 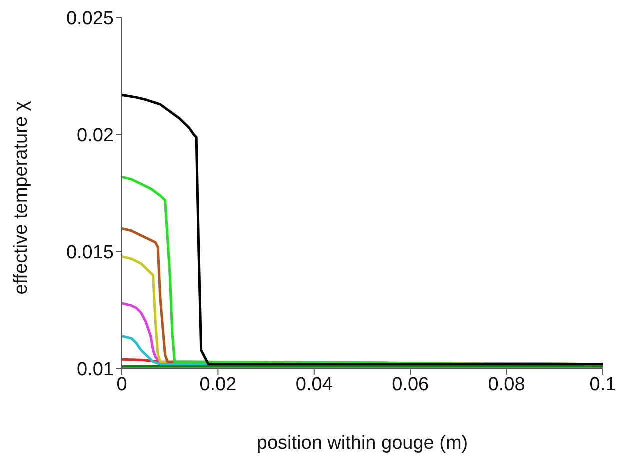 What do you see at coordinates (218, 385) in the screenshot?
I see `x-tick-label: 0.02` at bounding box center [218, 385].